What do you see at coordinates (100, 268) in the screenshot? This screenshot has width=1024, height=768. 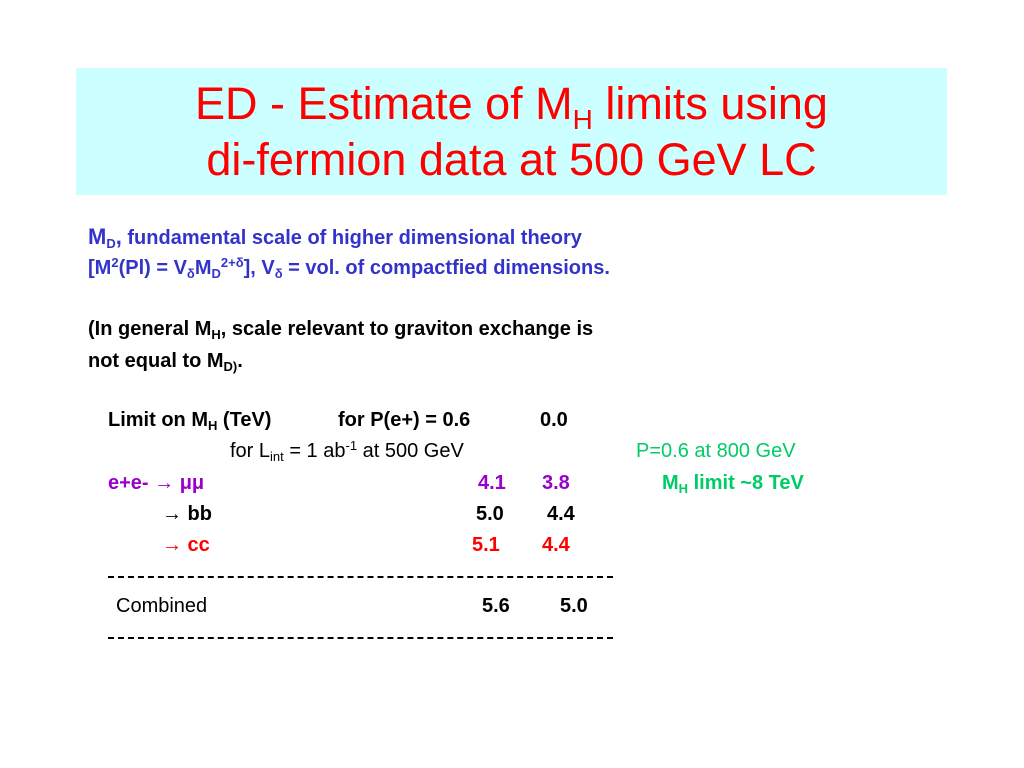 I see `formula-part: [M` at bounding box center [100, 268].